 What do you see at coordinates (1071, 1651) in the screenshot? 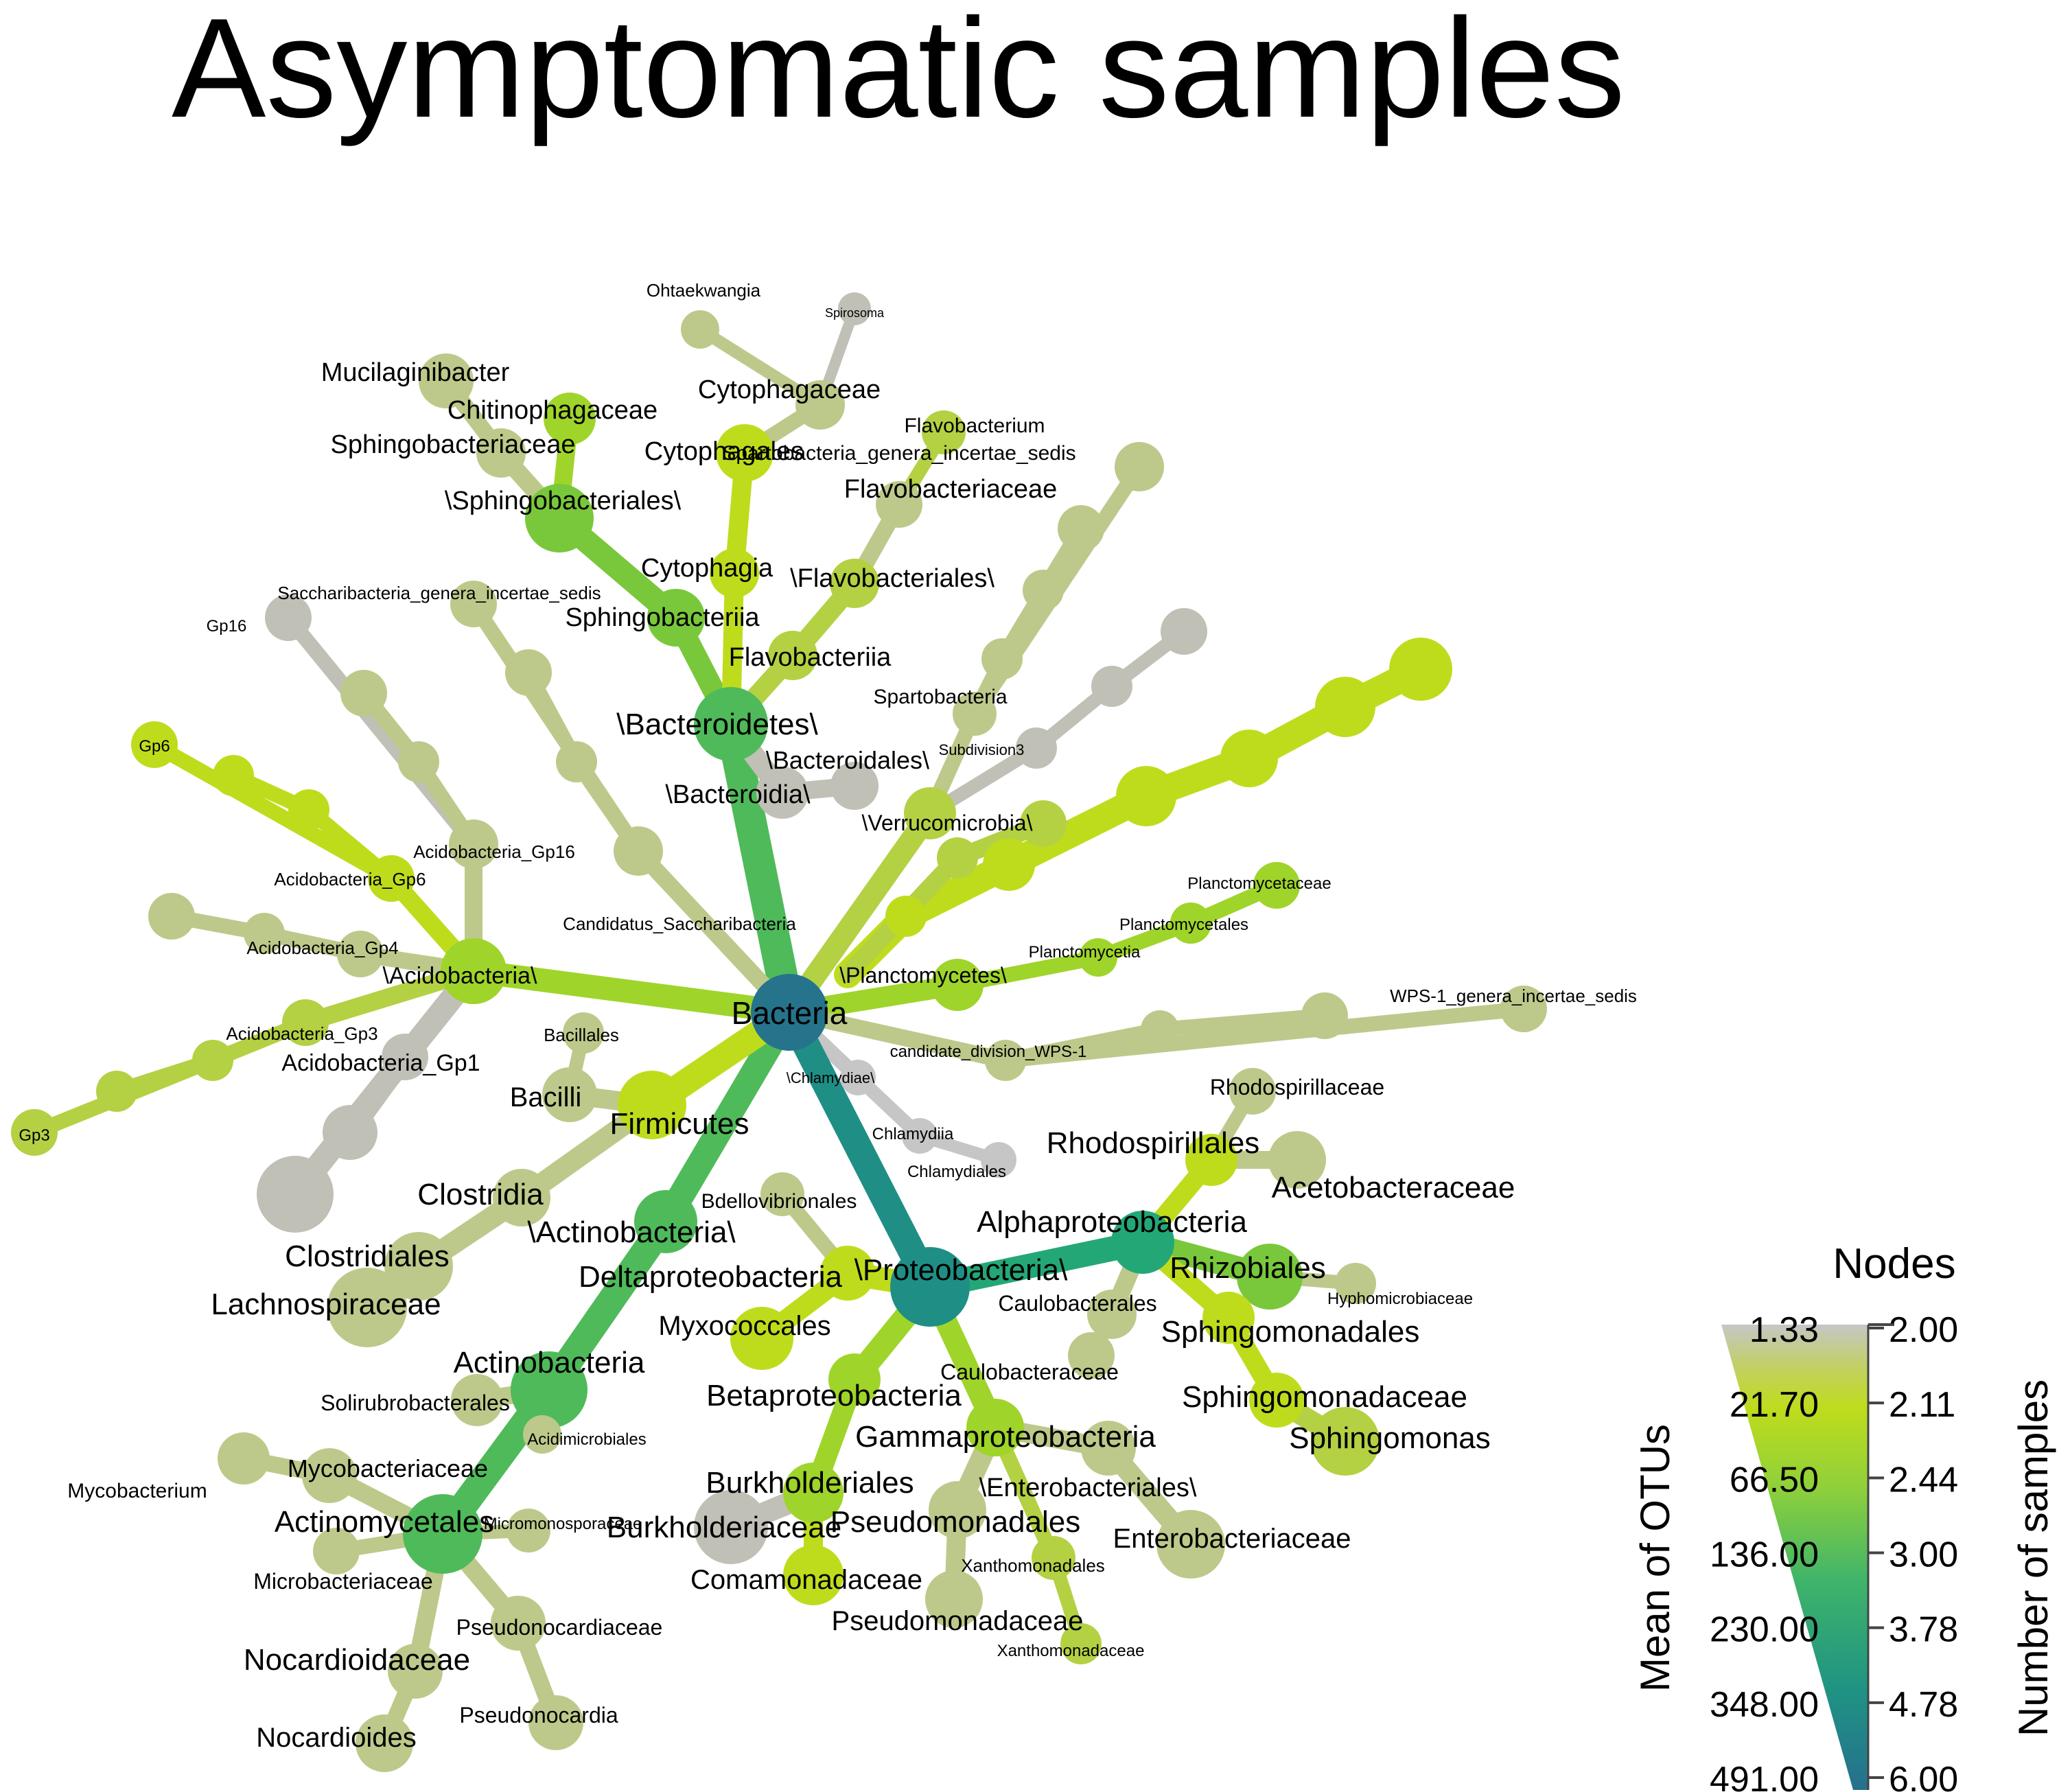
I see `label-xanthomonadaceae: Xanthomonadaceae` at bounding box center [1071, 1651].